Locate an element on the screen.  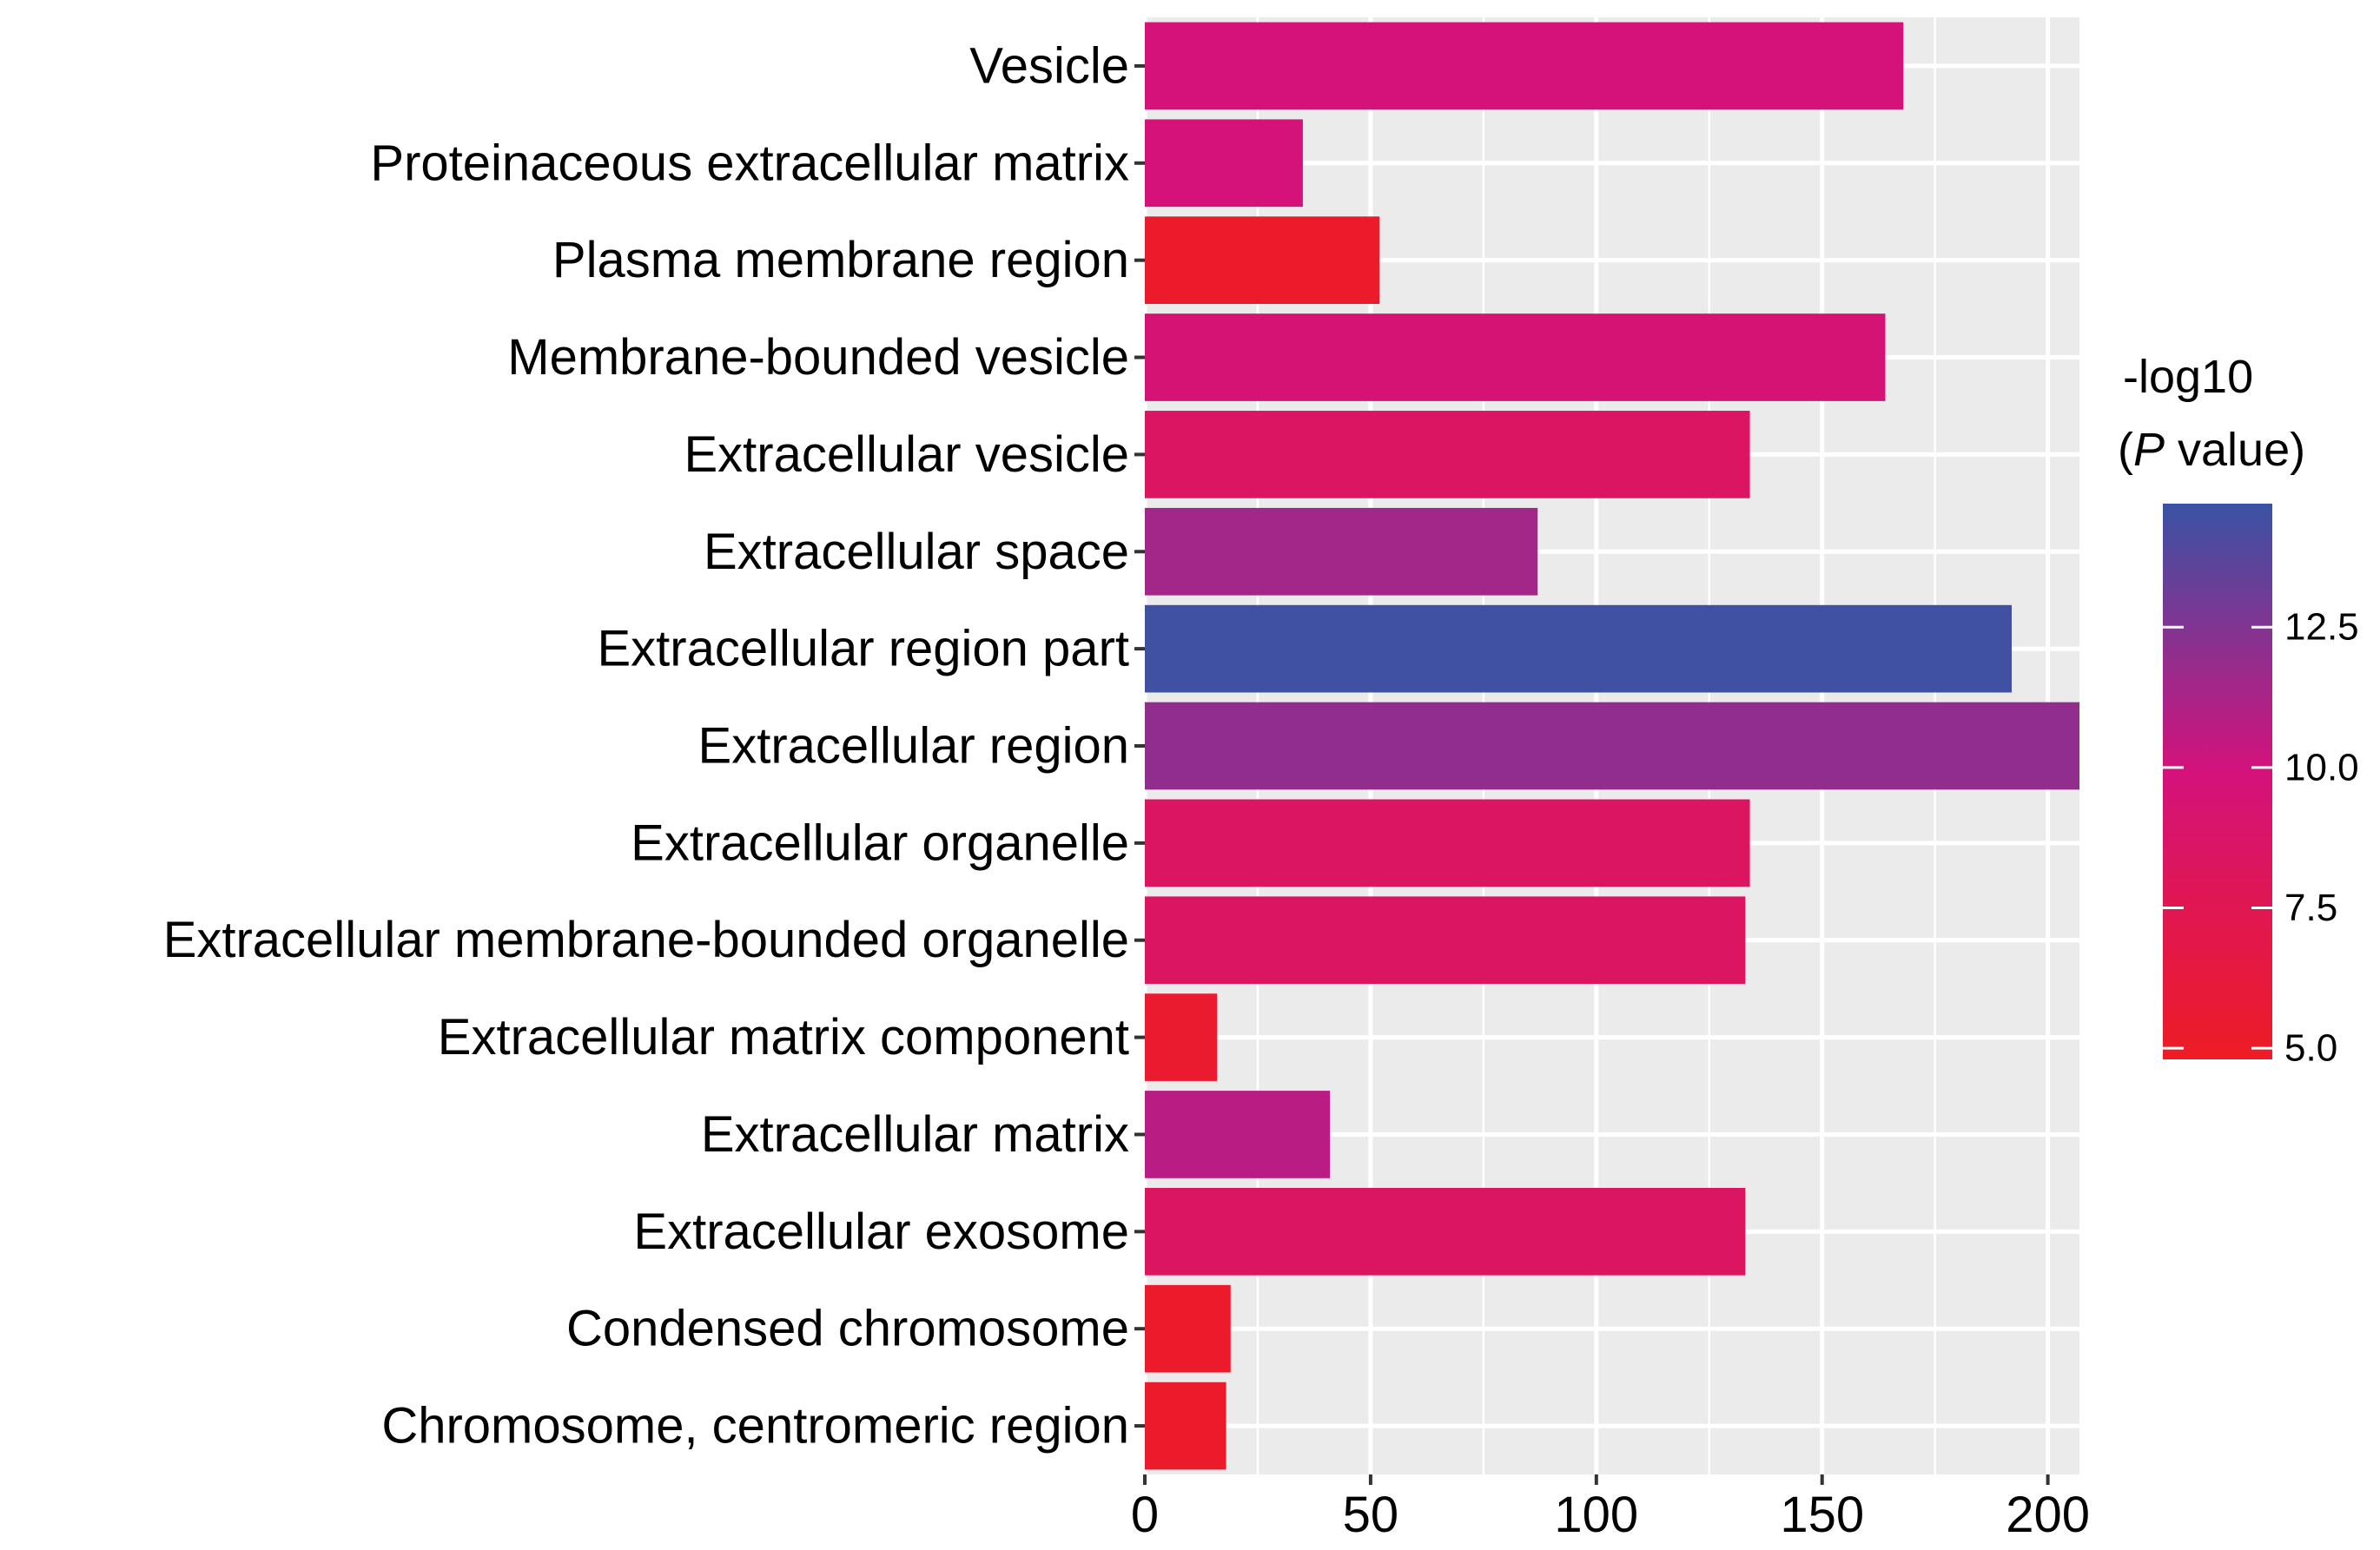
x-tick-label: 50 is located at coordinates (1371, 1515).